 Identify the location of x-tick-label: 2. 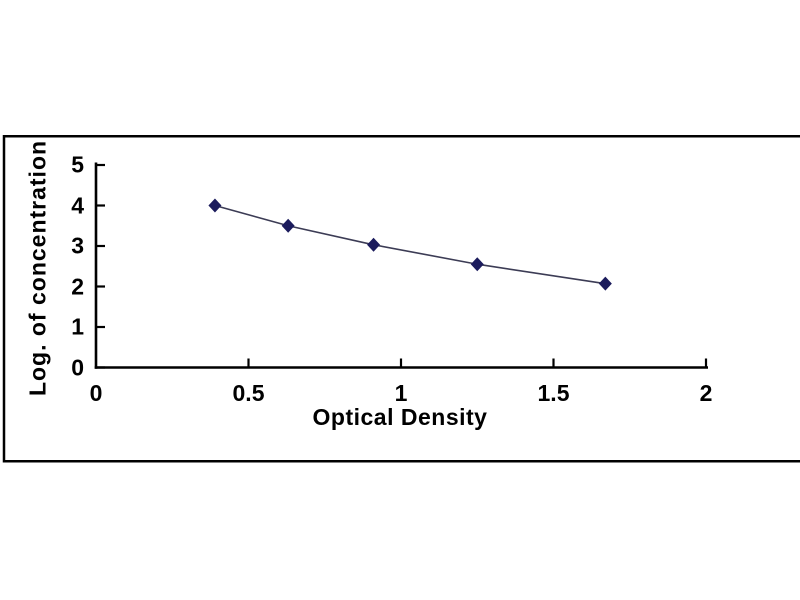
(706, 393).